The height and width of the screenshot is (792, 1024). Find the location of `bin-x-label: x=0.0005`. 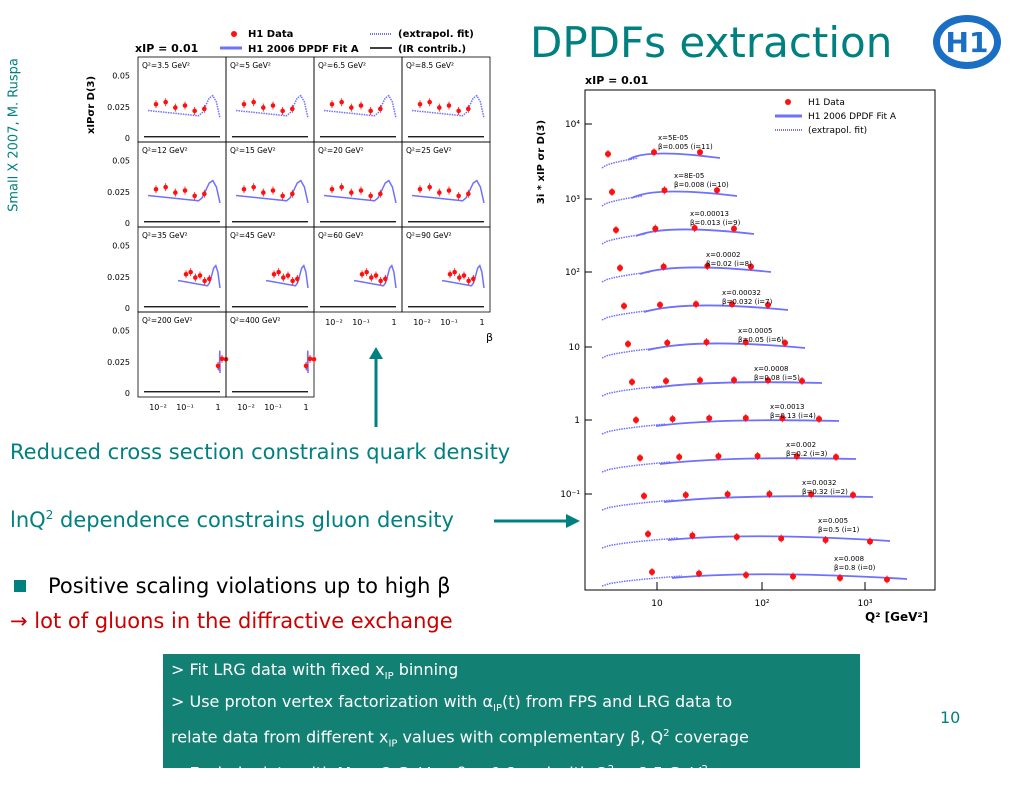

bin-x-label: x=0.0005 is located at coordinates (755, 331).